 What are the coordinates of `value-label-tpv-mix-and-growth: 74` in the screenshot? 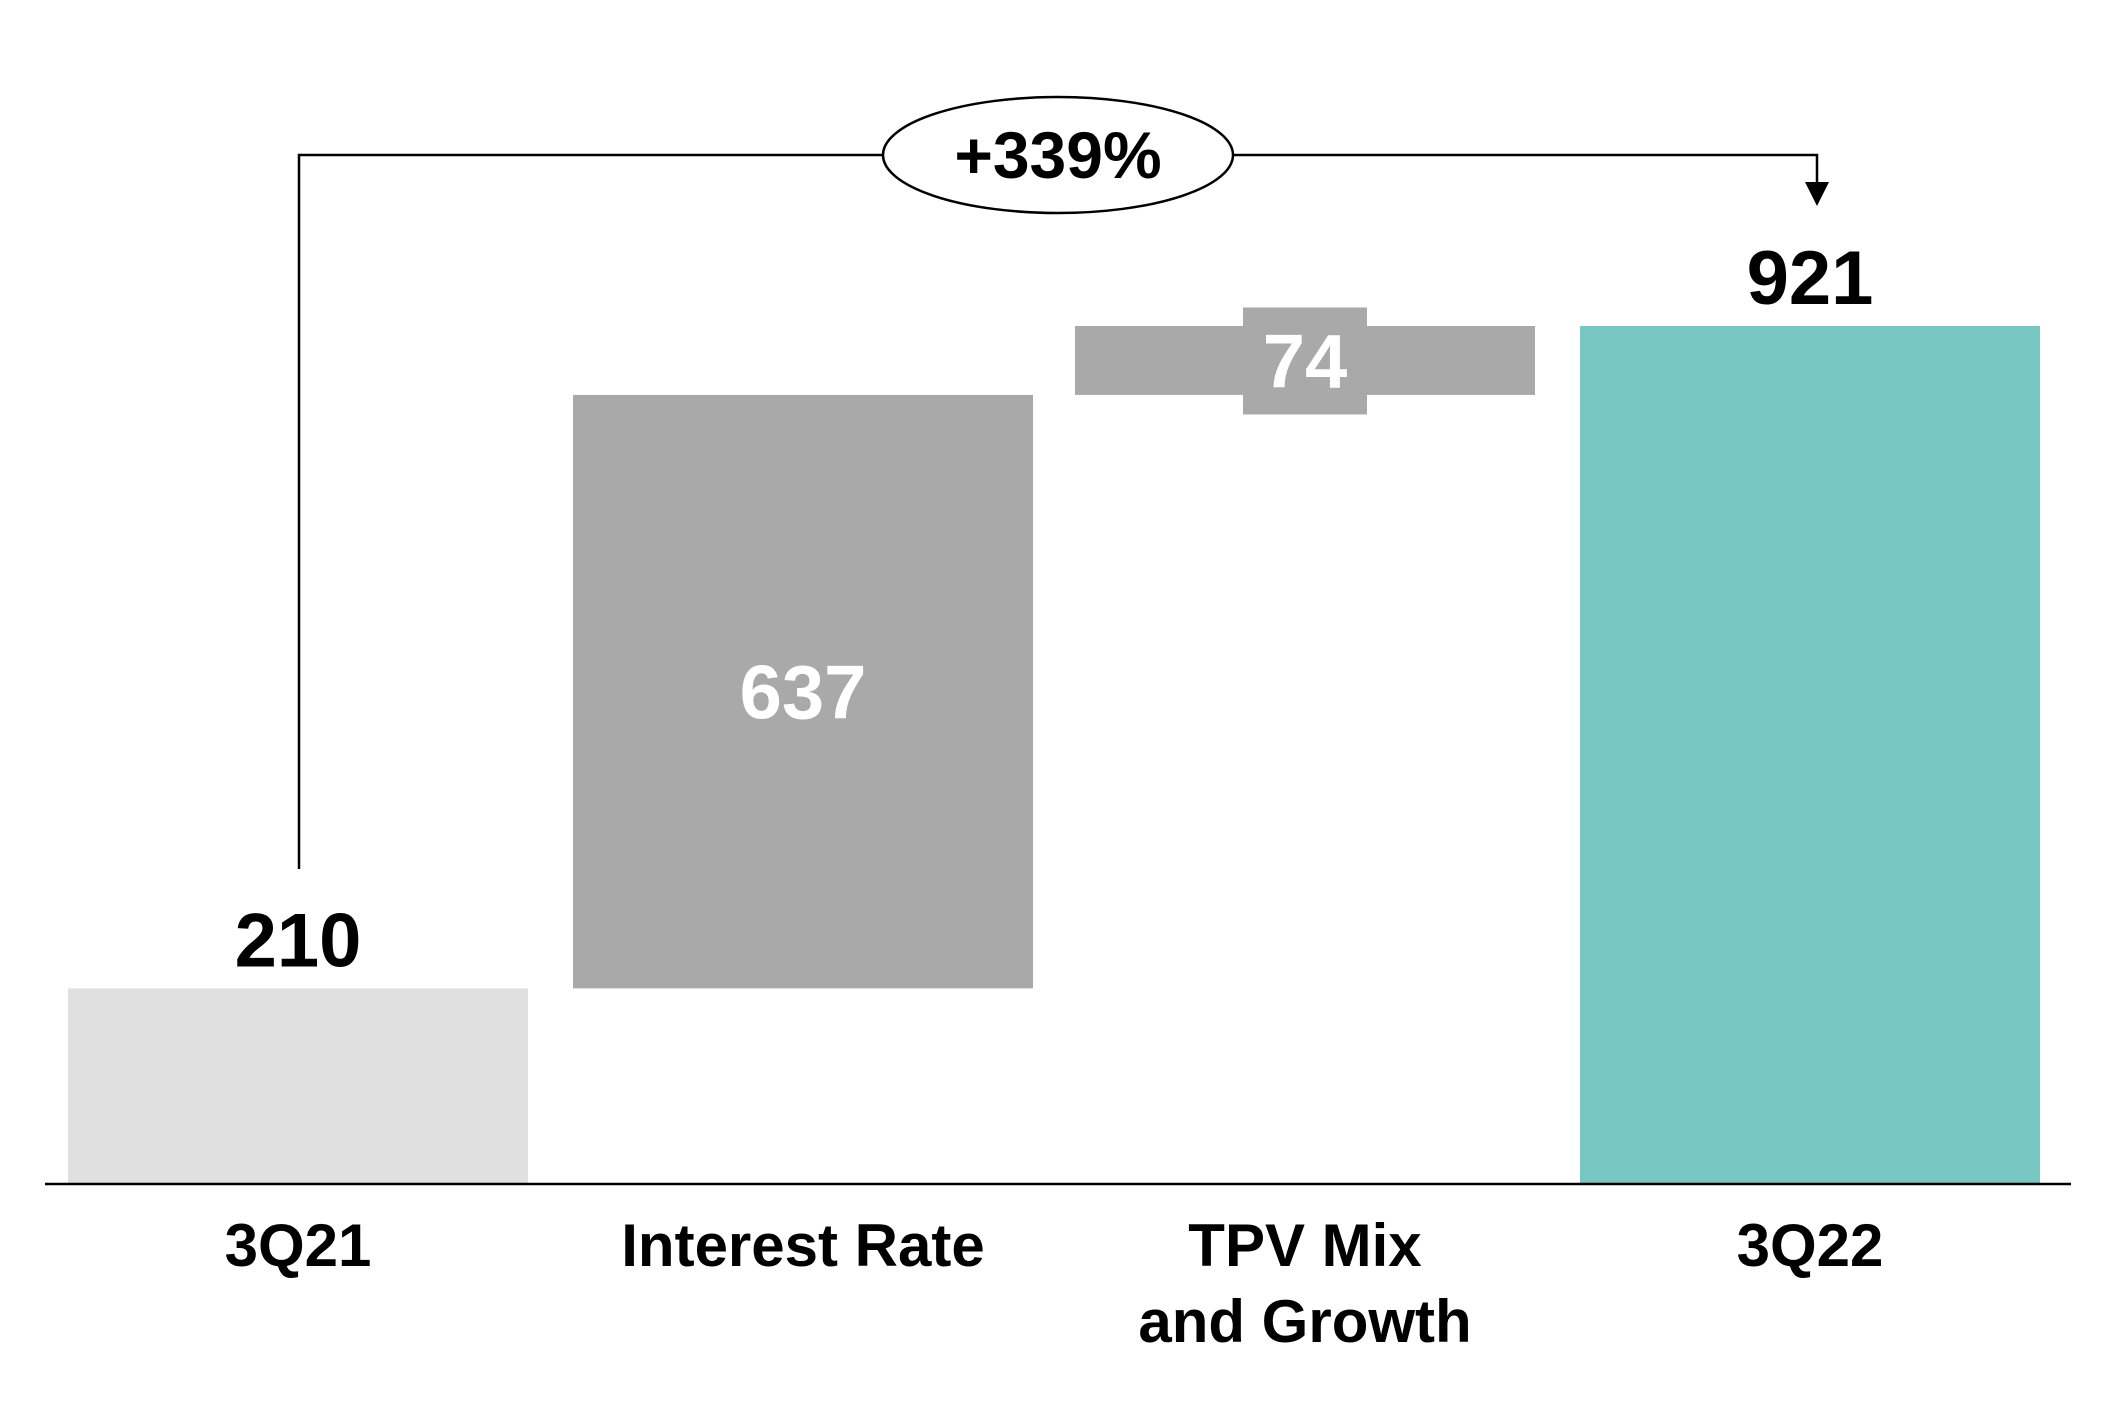 It's located at (1305, 361).